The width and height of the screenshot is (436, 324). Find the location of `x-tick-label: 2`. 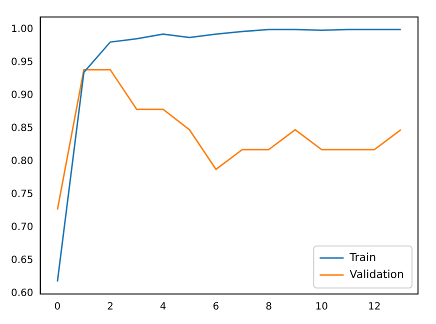

x-tick-label: 2 is located at coordinates (110, 307).